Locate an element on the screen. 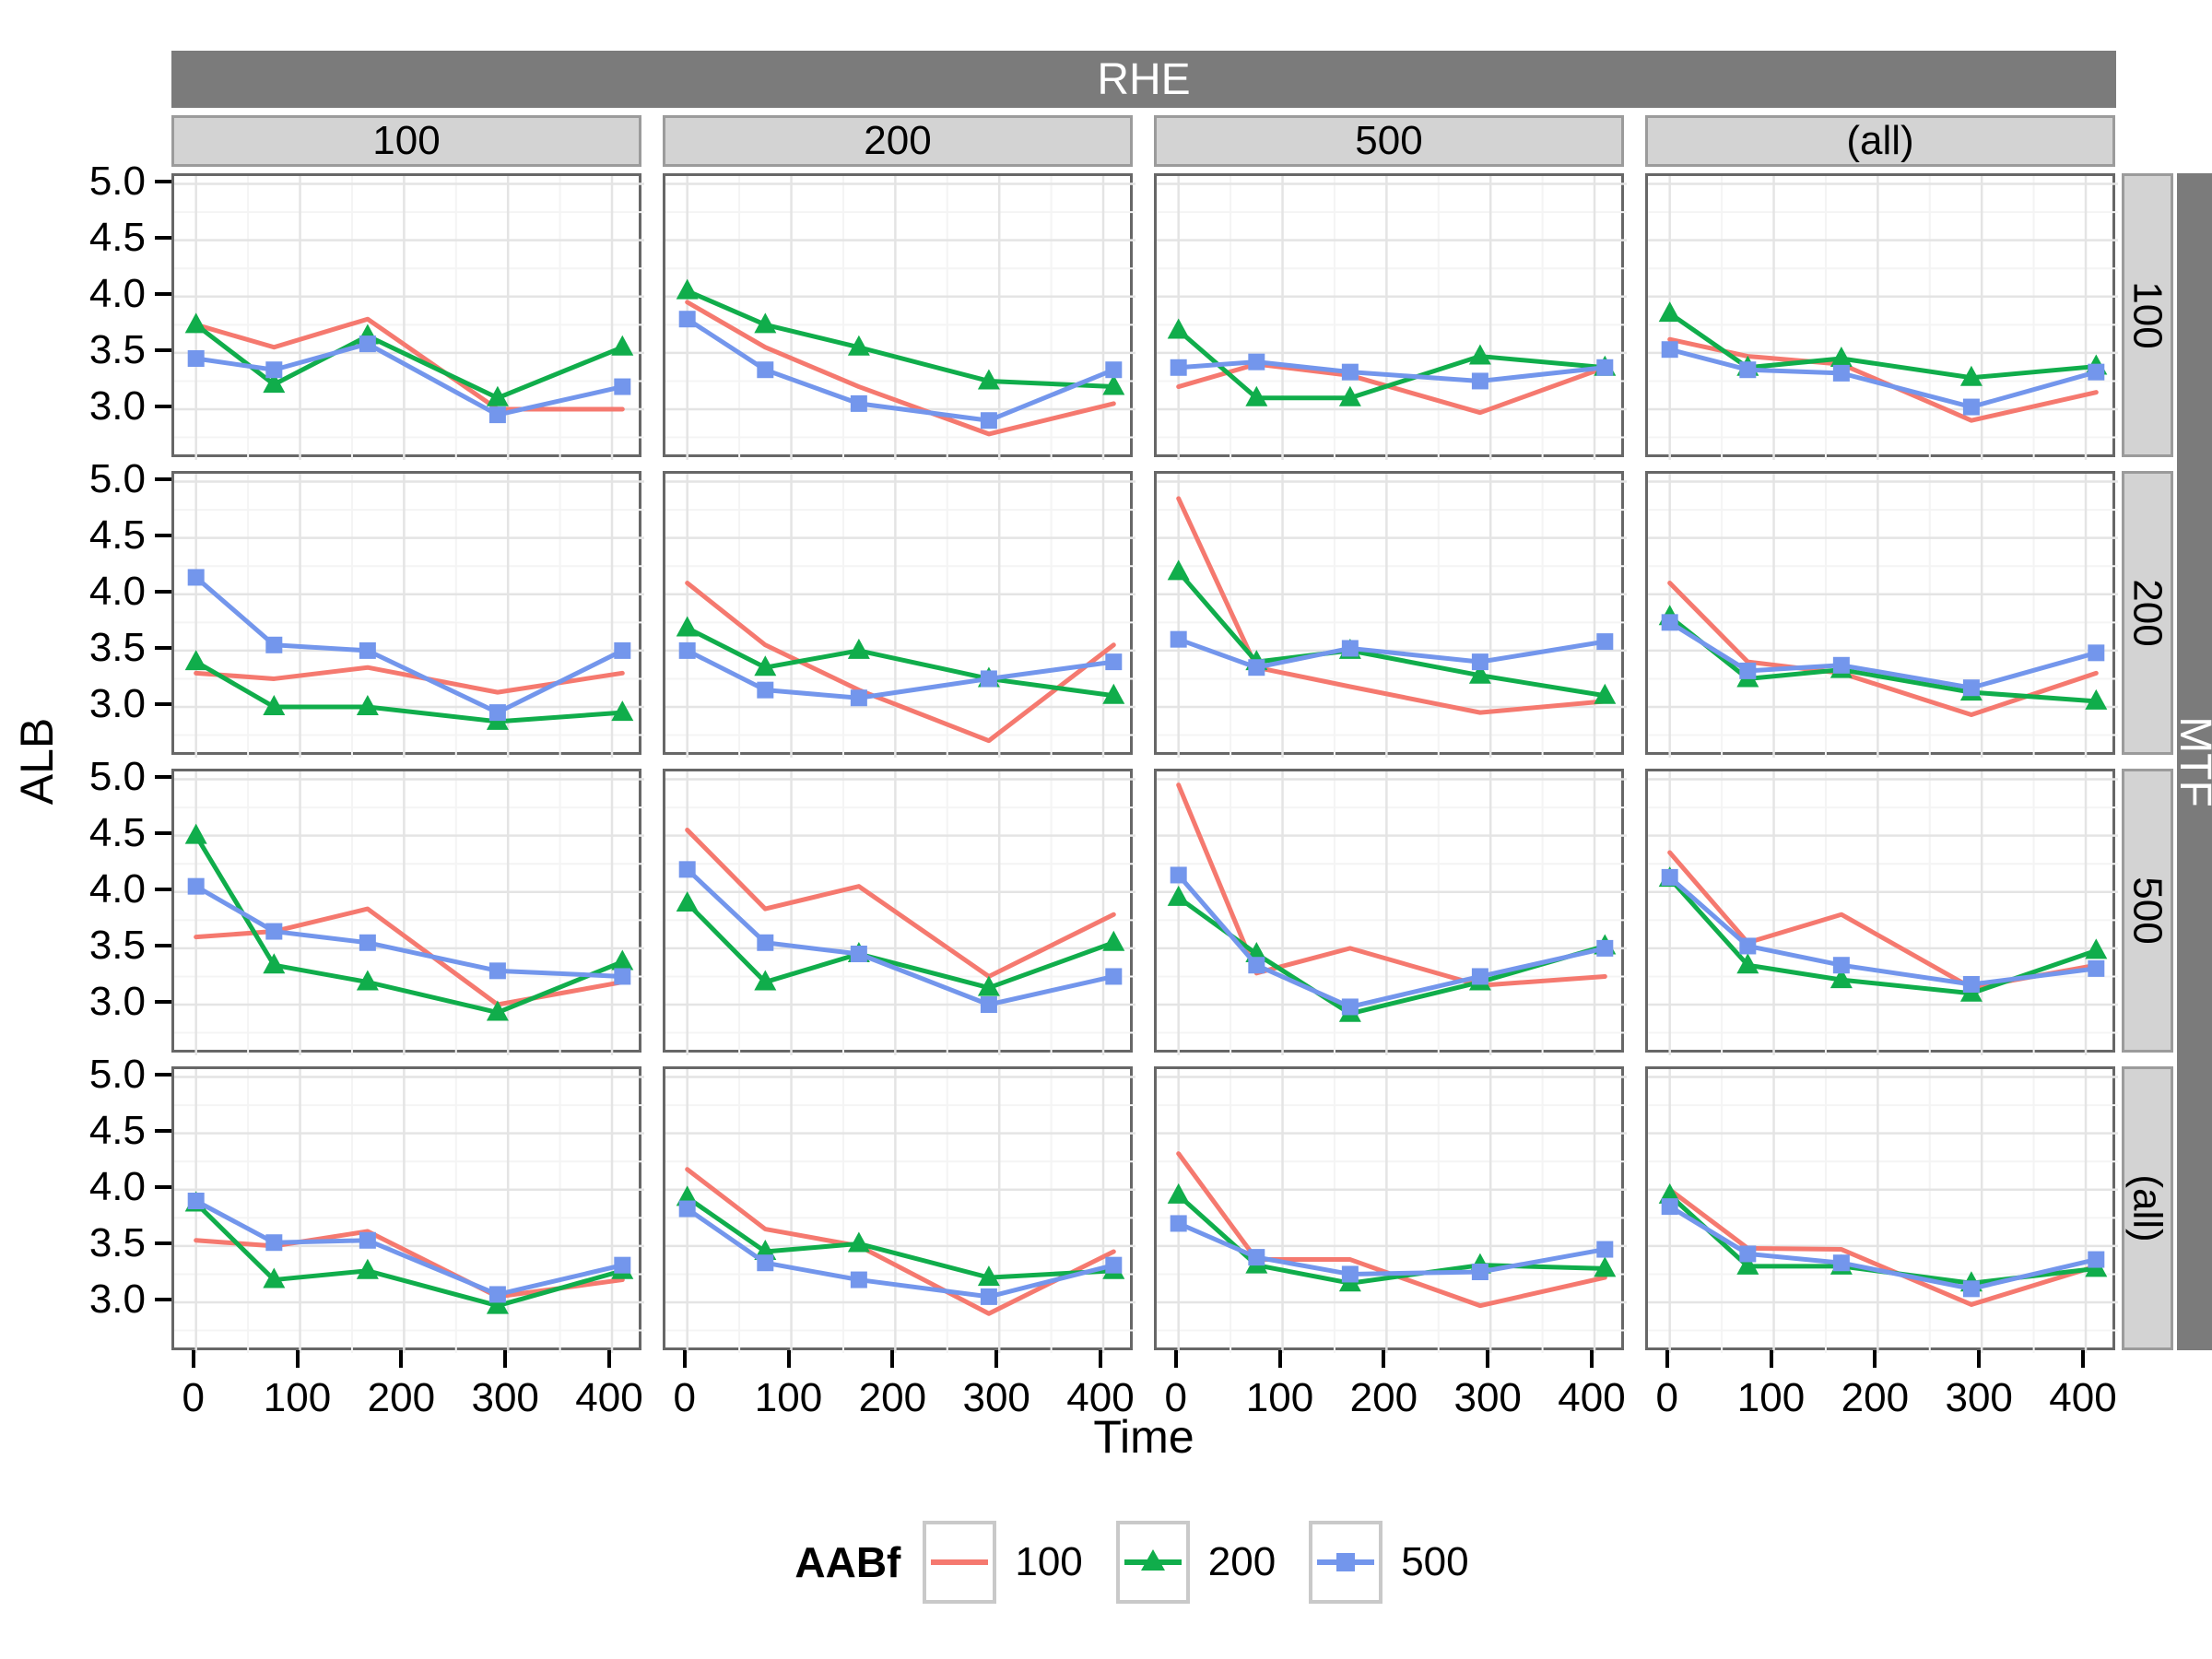  facet-col-strip-500: 500 is located at coordinates (1389, 141).